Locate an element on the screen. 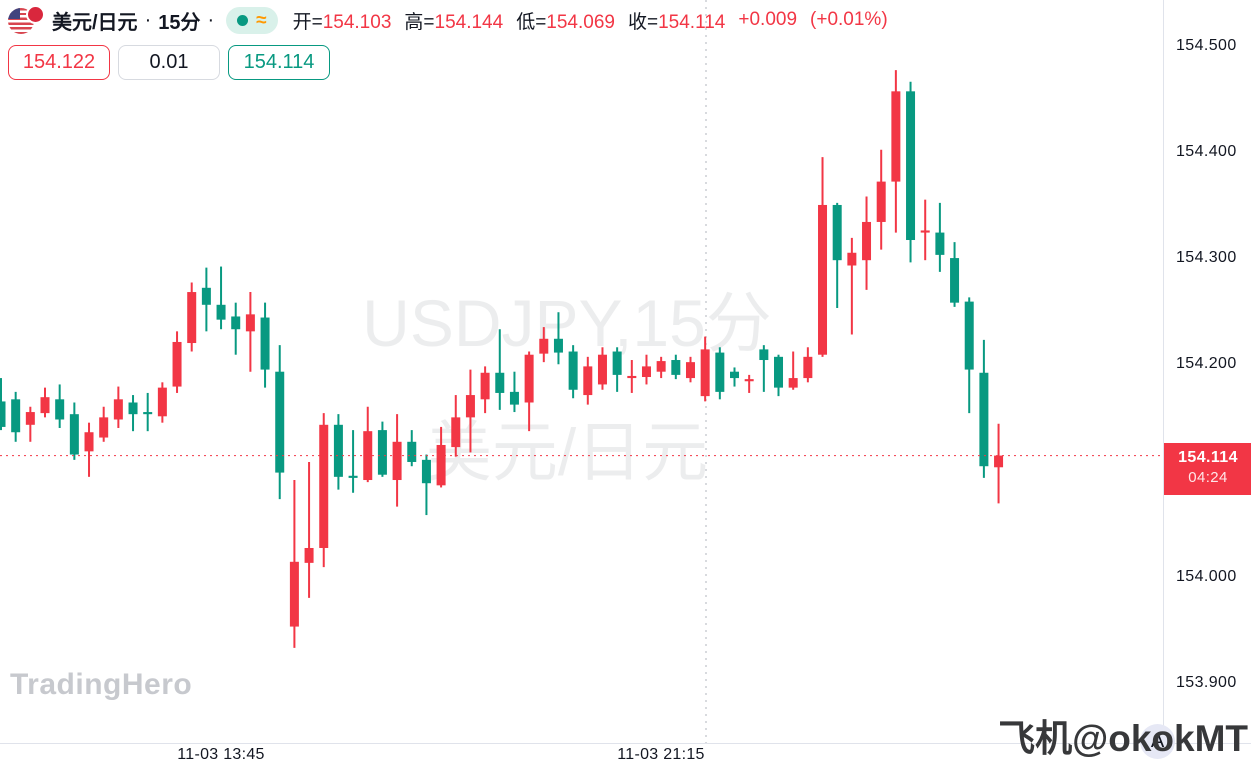  last-price-badge: 154.114 04:24 is located at coordinates (1207, 468).